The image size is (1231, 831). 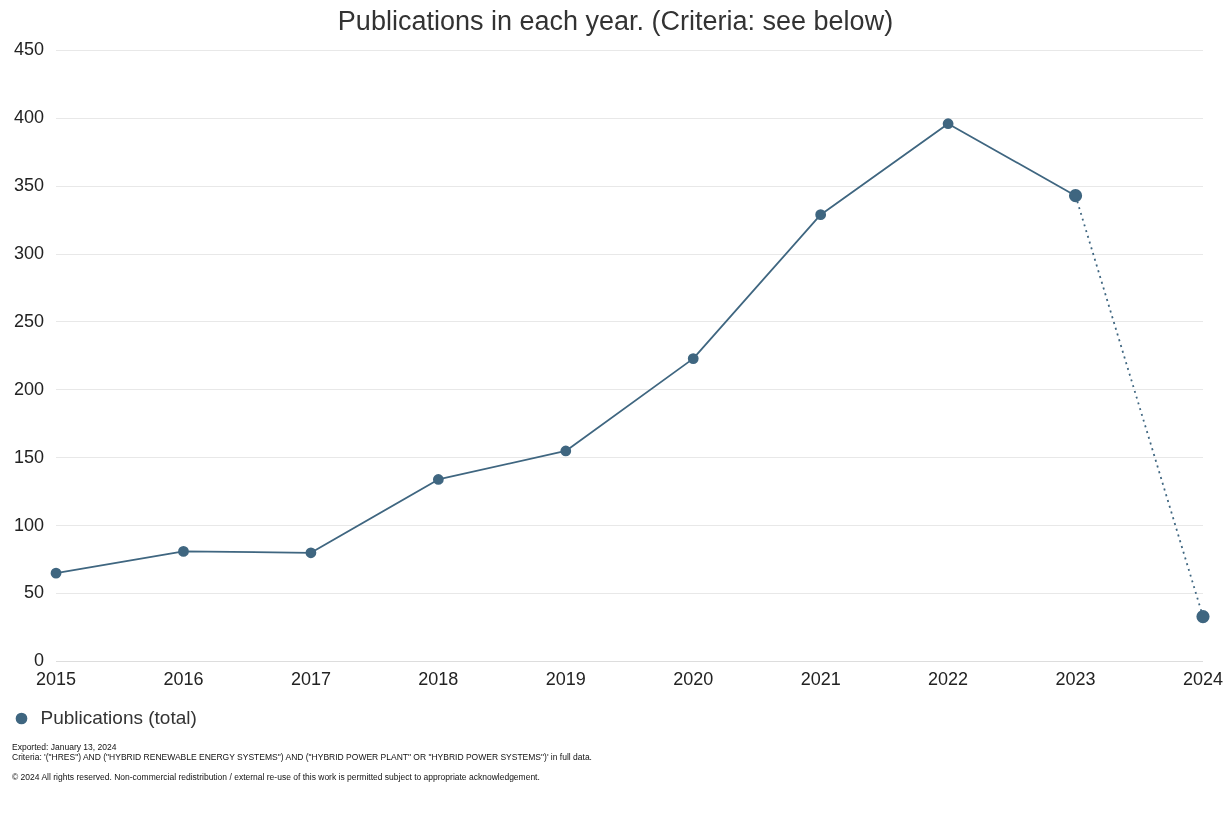 I want to click on y-tick-label: 400, so click(x=29, y=117).